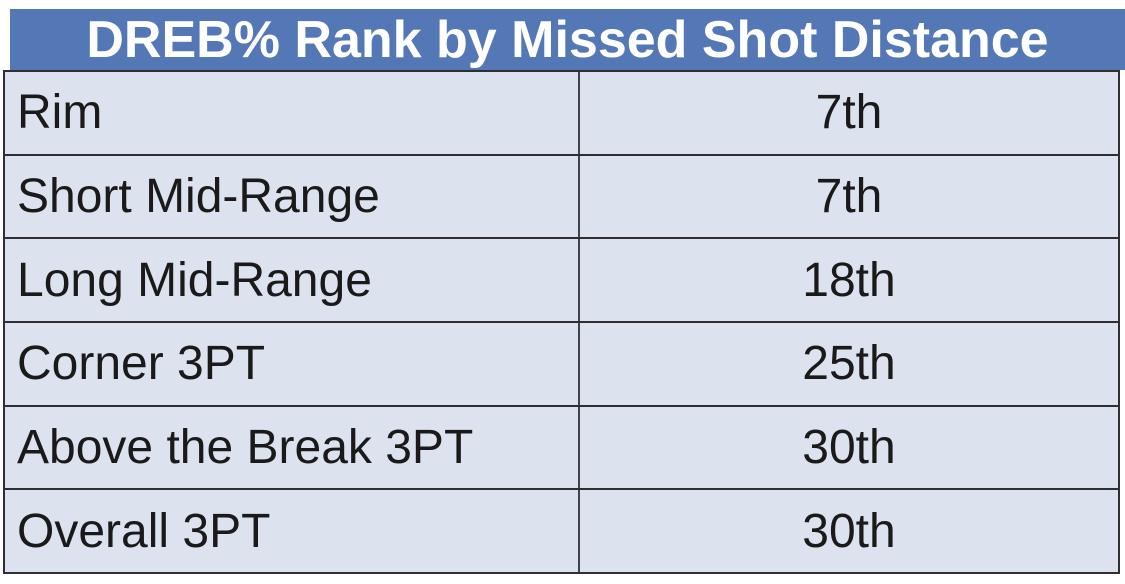 The height and width of the screenshot is (584, 1125). Describe the element at coordinates (849, 280) in the screenshot. I see `rank-cell: 18th` at that location.